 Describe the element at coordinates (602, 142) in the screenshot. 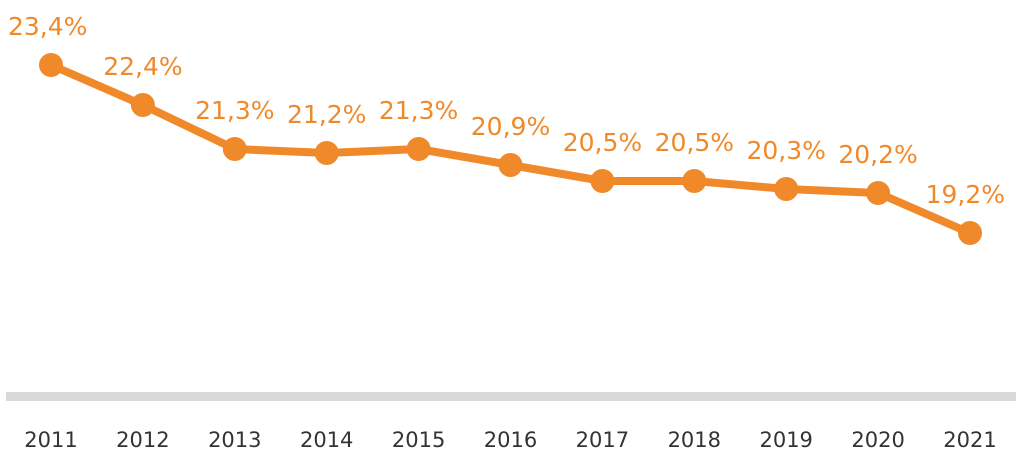

I see `data-label-2017: 20,5%` at that location.